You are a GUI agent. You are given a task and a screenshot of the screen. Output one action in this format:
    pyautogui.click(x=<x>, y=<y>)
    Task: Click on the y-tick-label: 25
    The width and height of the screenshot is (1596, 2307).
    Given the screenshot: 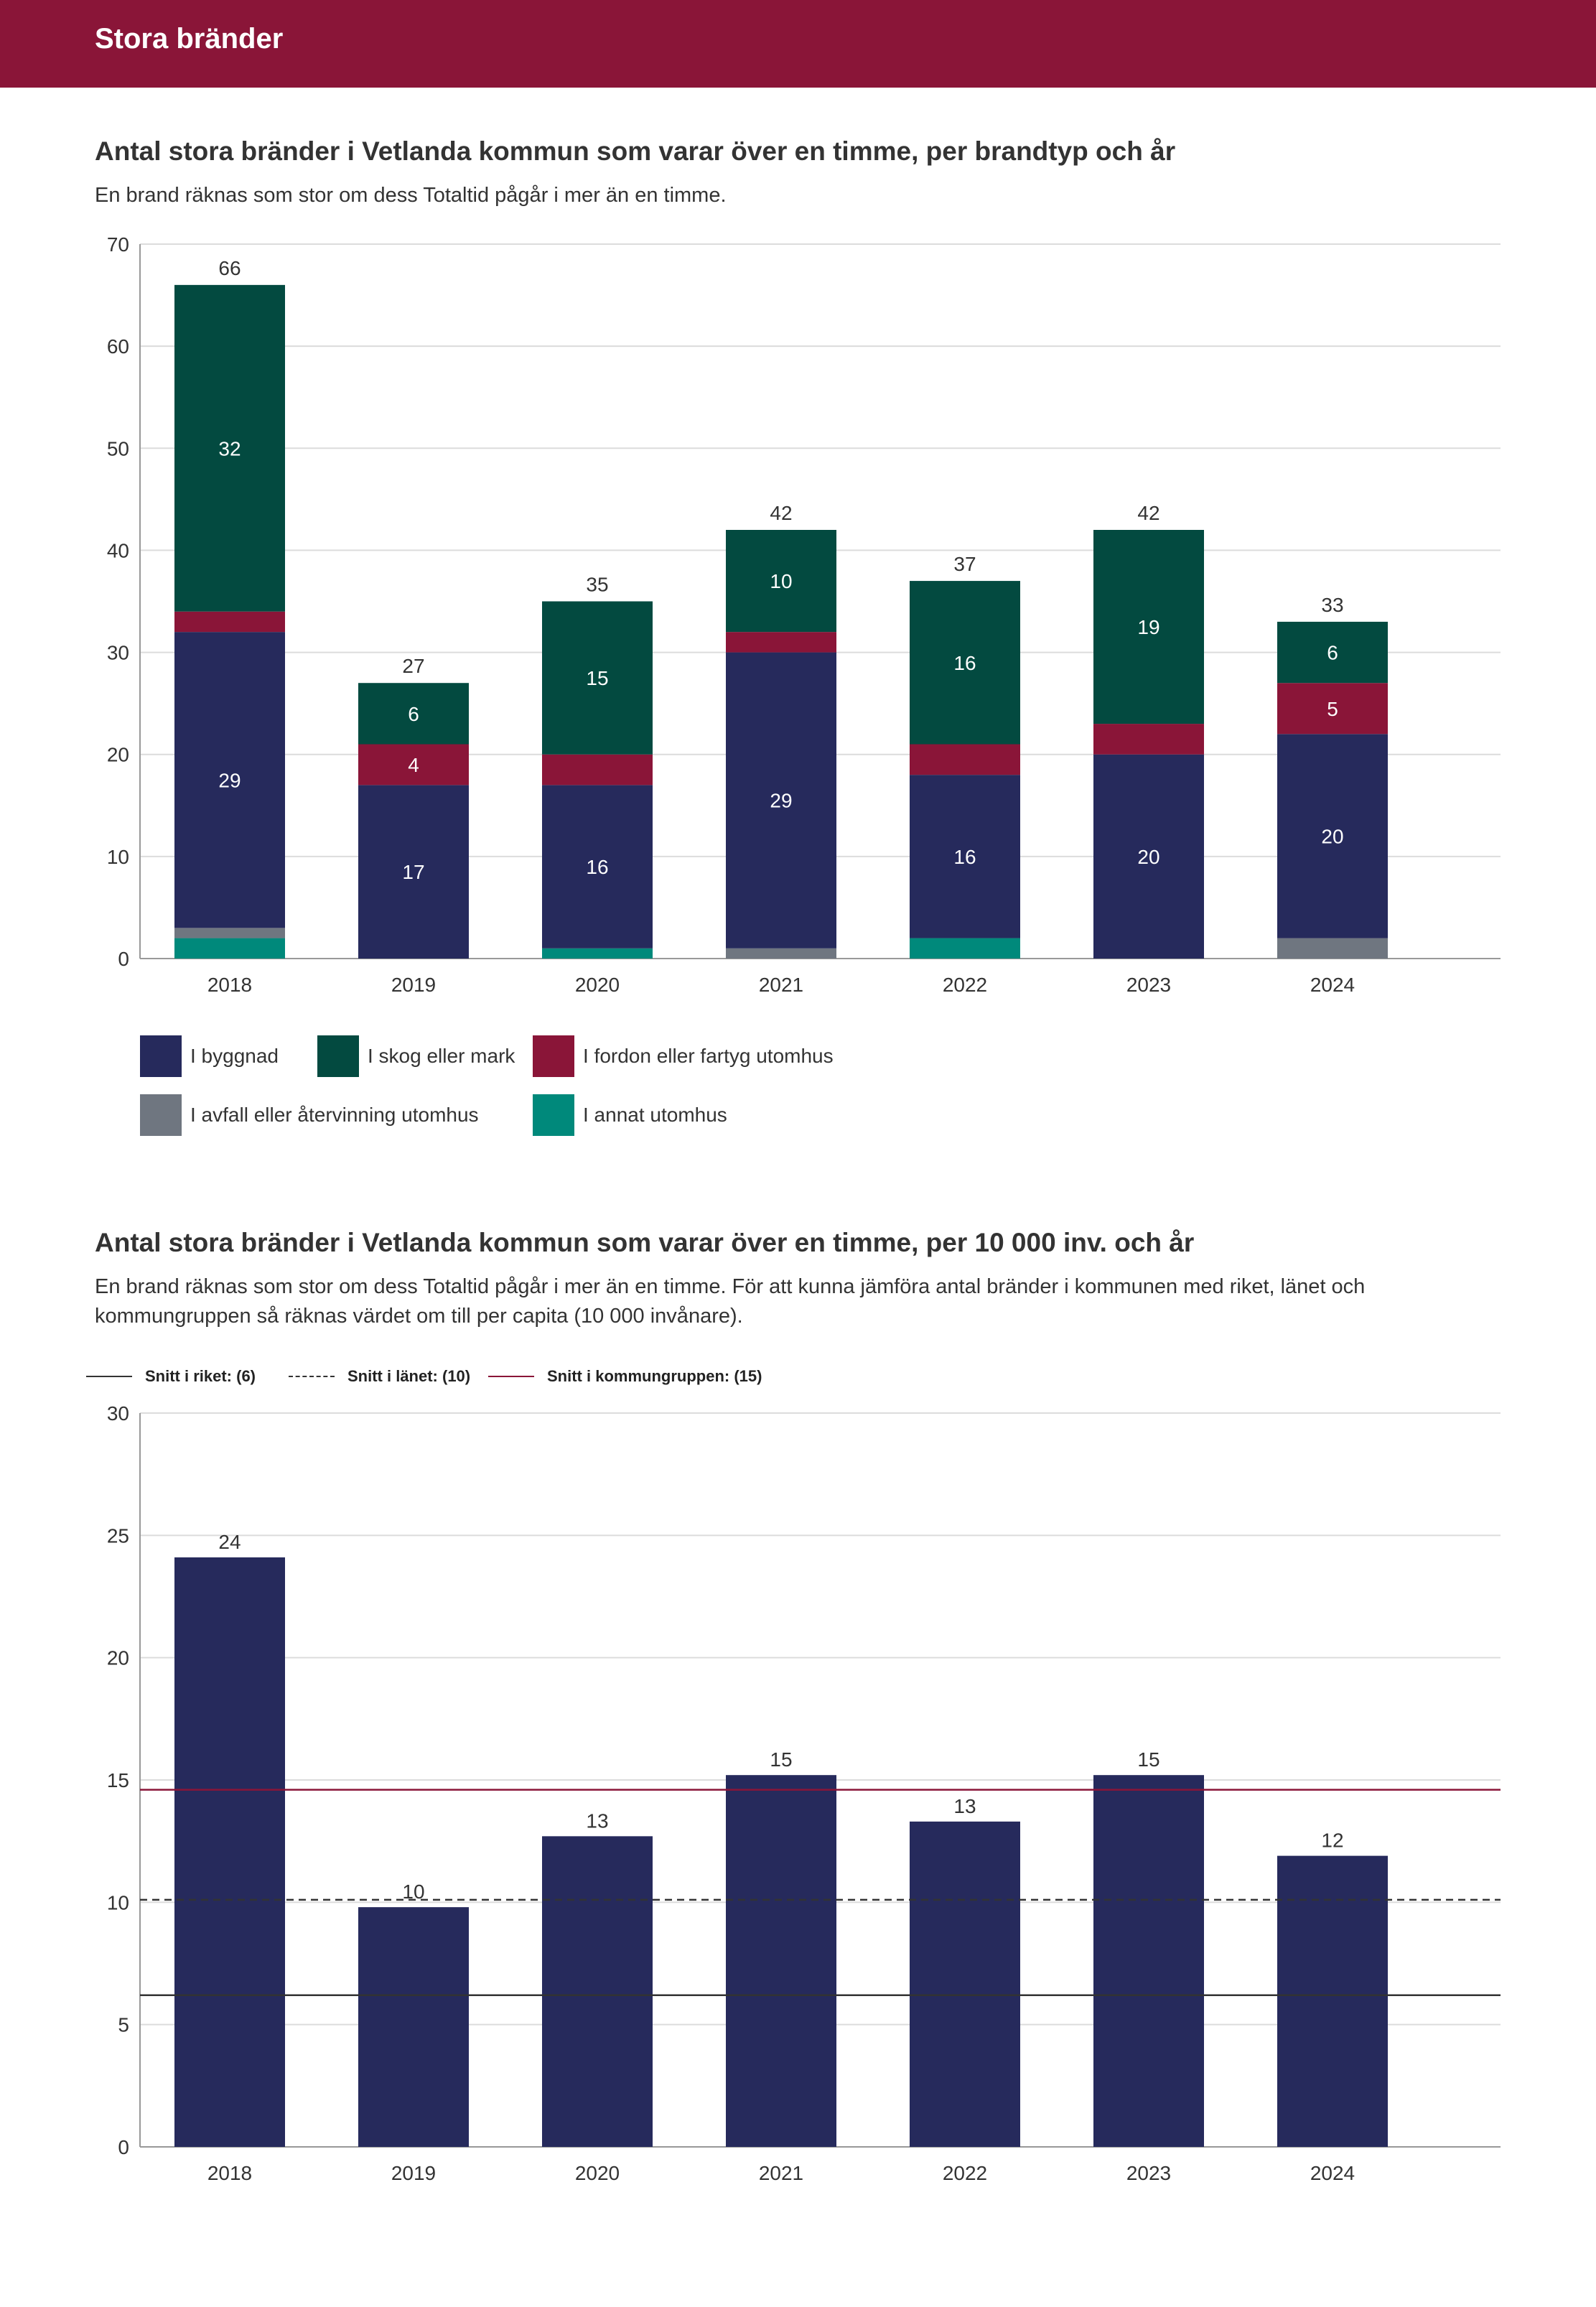 What is the action you would take?
    pyautogui.click(x=118, y=1535)
    